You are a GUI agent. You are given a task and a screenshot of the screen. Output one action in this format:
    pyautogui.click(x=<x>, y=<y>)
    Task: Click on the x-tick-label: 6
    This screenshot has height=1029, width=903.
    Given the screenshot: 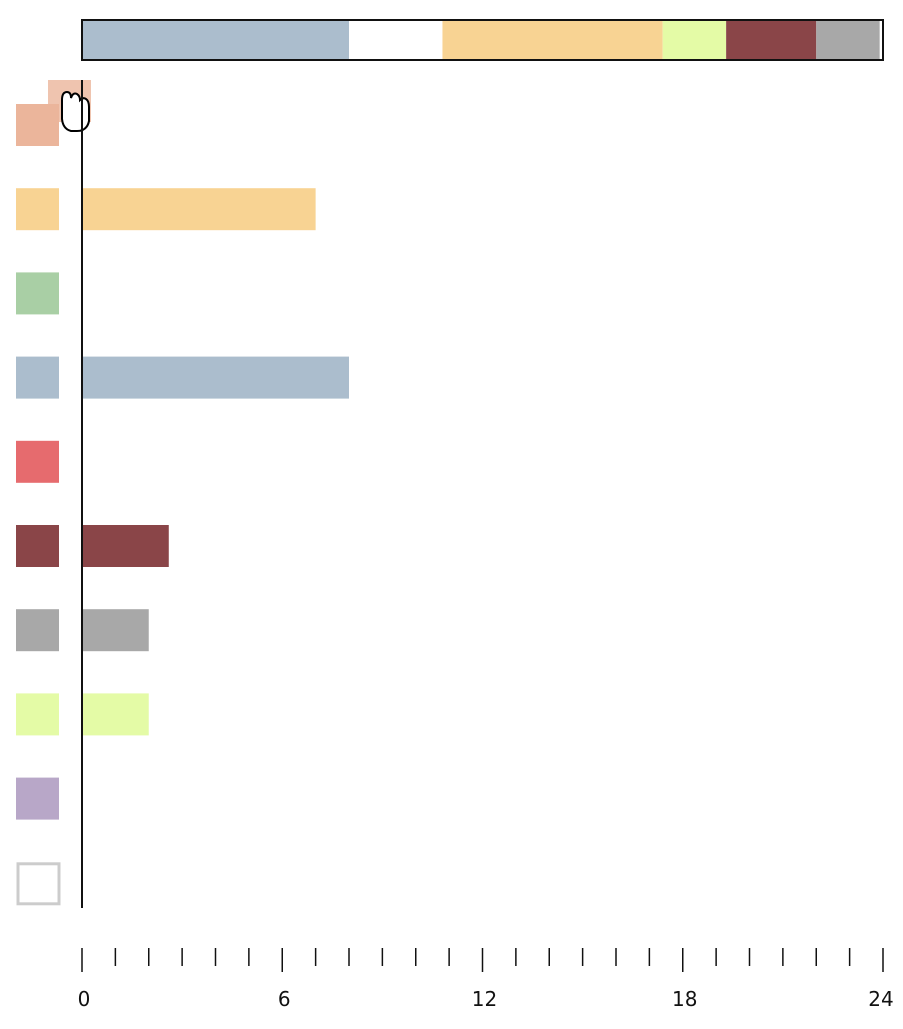 What is the action you would take?
    pyautogui.click(x=284, y=999)
    